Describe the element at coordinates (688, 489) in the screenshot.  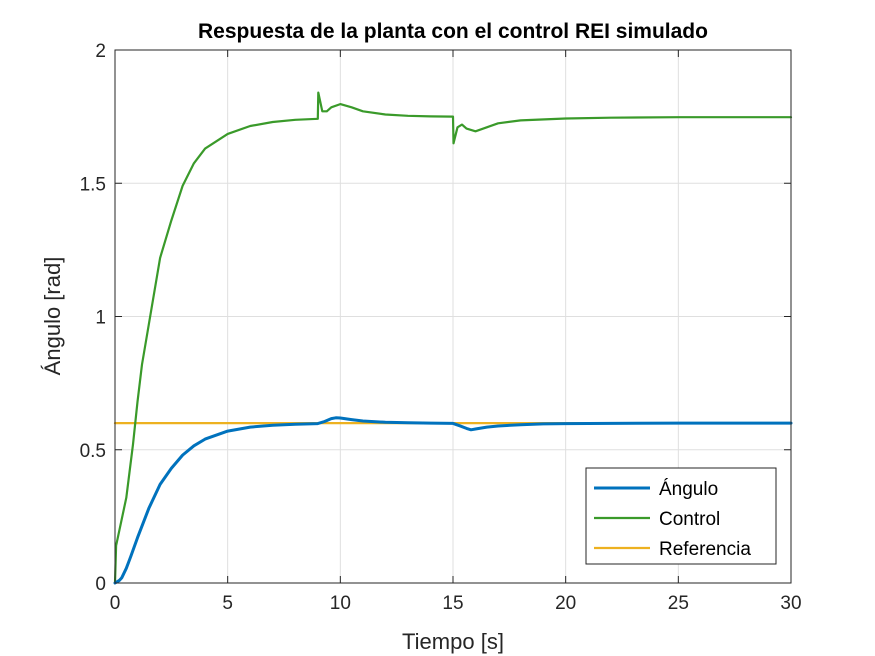
I see `legend-label-angulo: Ángulo` at that location.